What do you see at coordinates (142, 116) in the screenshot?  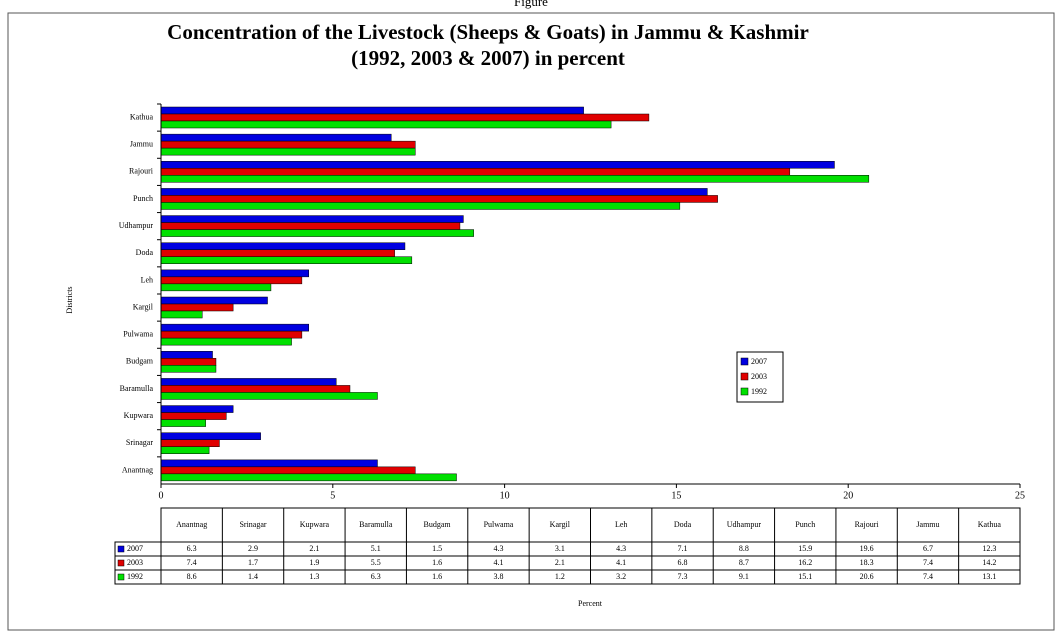 I see `y-tick-label: Kathua` at bounding box center [142, 116].